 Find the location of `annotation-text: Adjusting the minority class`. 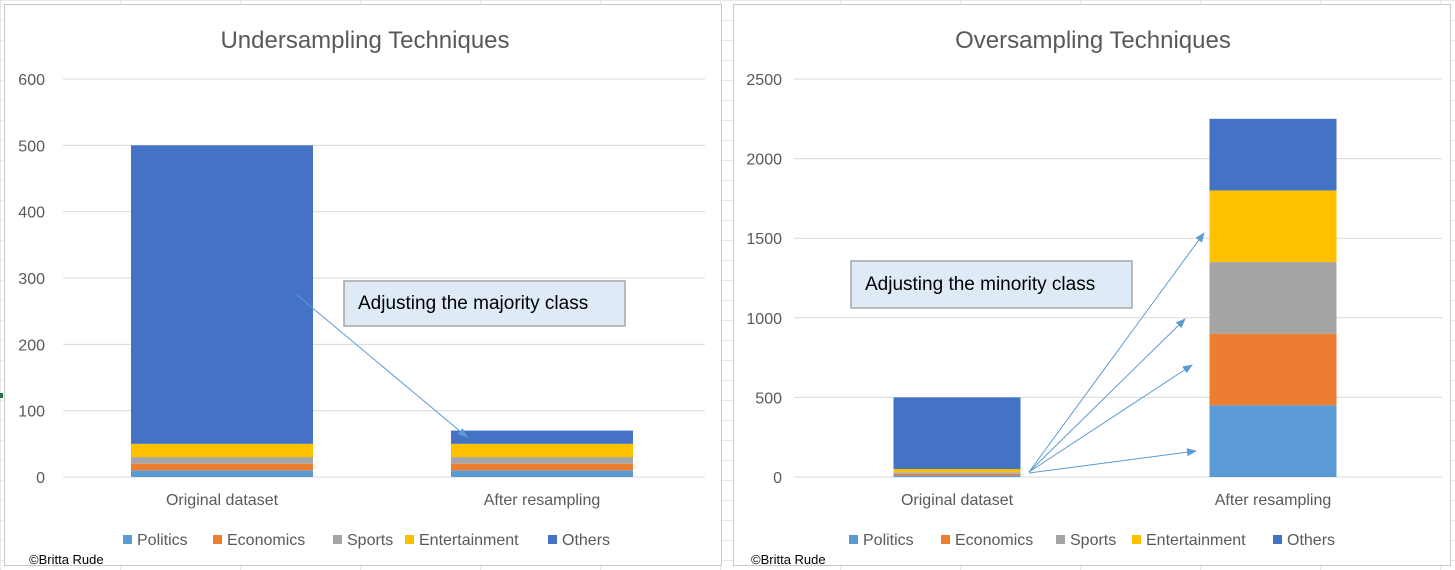

annotation-text: Adjusting the minority class is located at coordinates (980, 284).